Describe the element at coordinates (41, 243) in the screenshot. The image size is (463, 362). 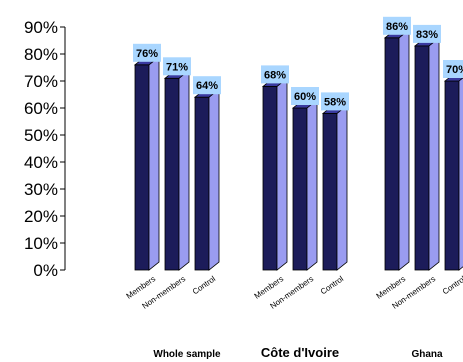
I see `y-tick-label: 10%` at that location.